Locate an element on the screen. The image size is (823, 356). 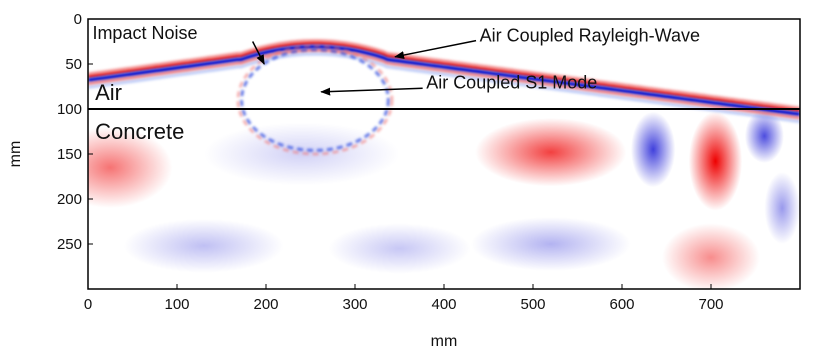
annotation-label: Air Coupled S1 Mode is located at coordinates (511, 82).